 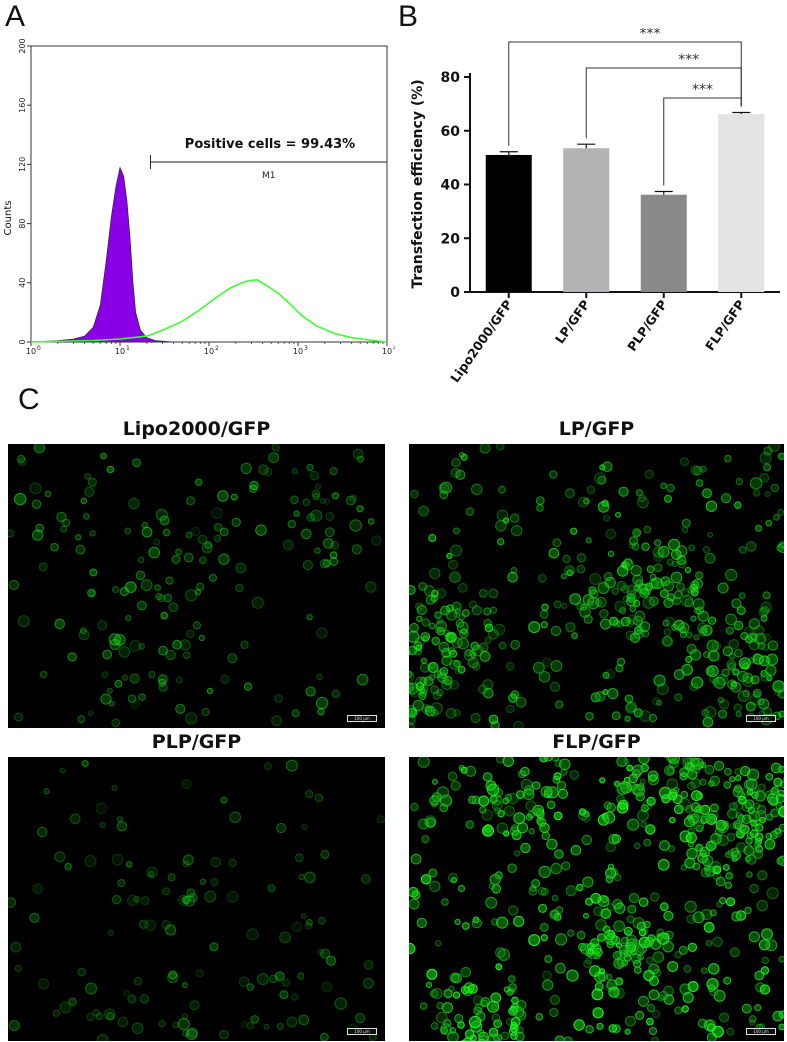 I want to click on bar-y-tick-label: 20, so click(x=451, y=239).